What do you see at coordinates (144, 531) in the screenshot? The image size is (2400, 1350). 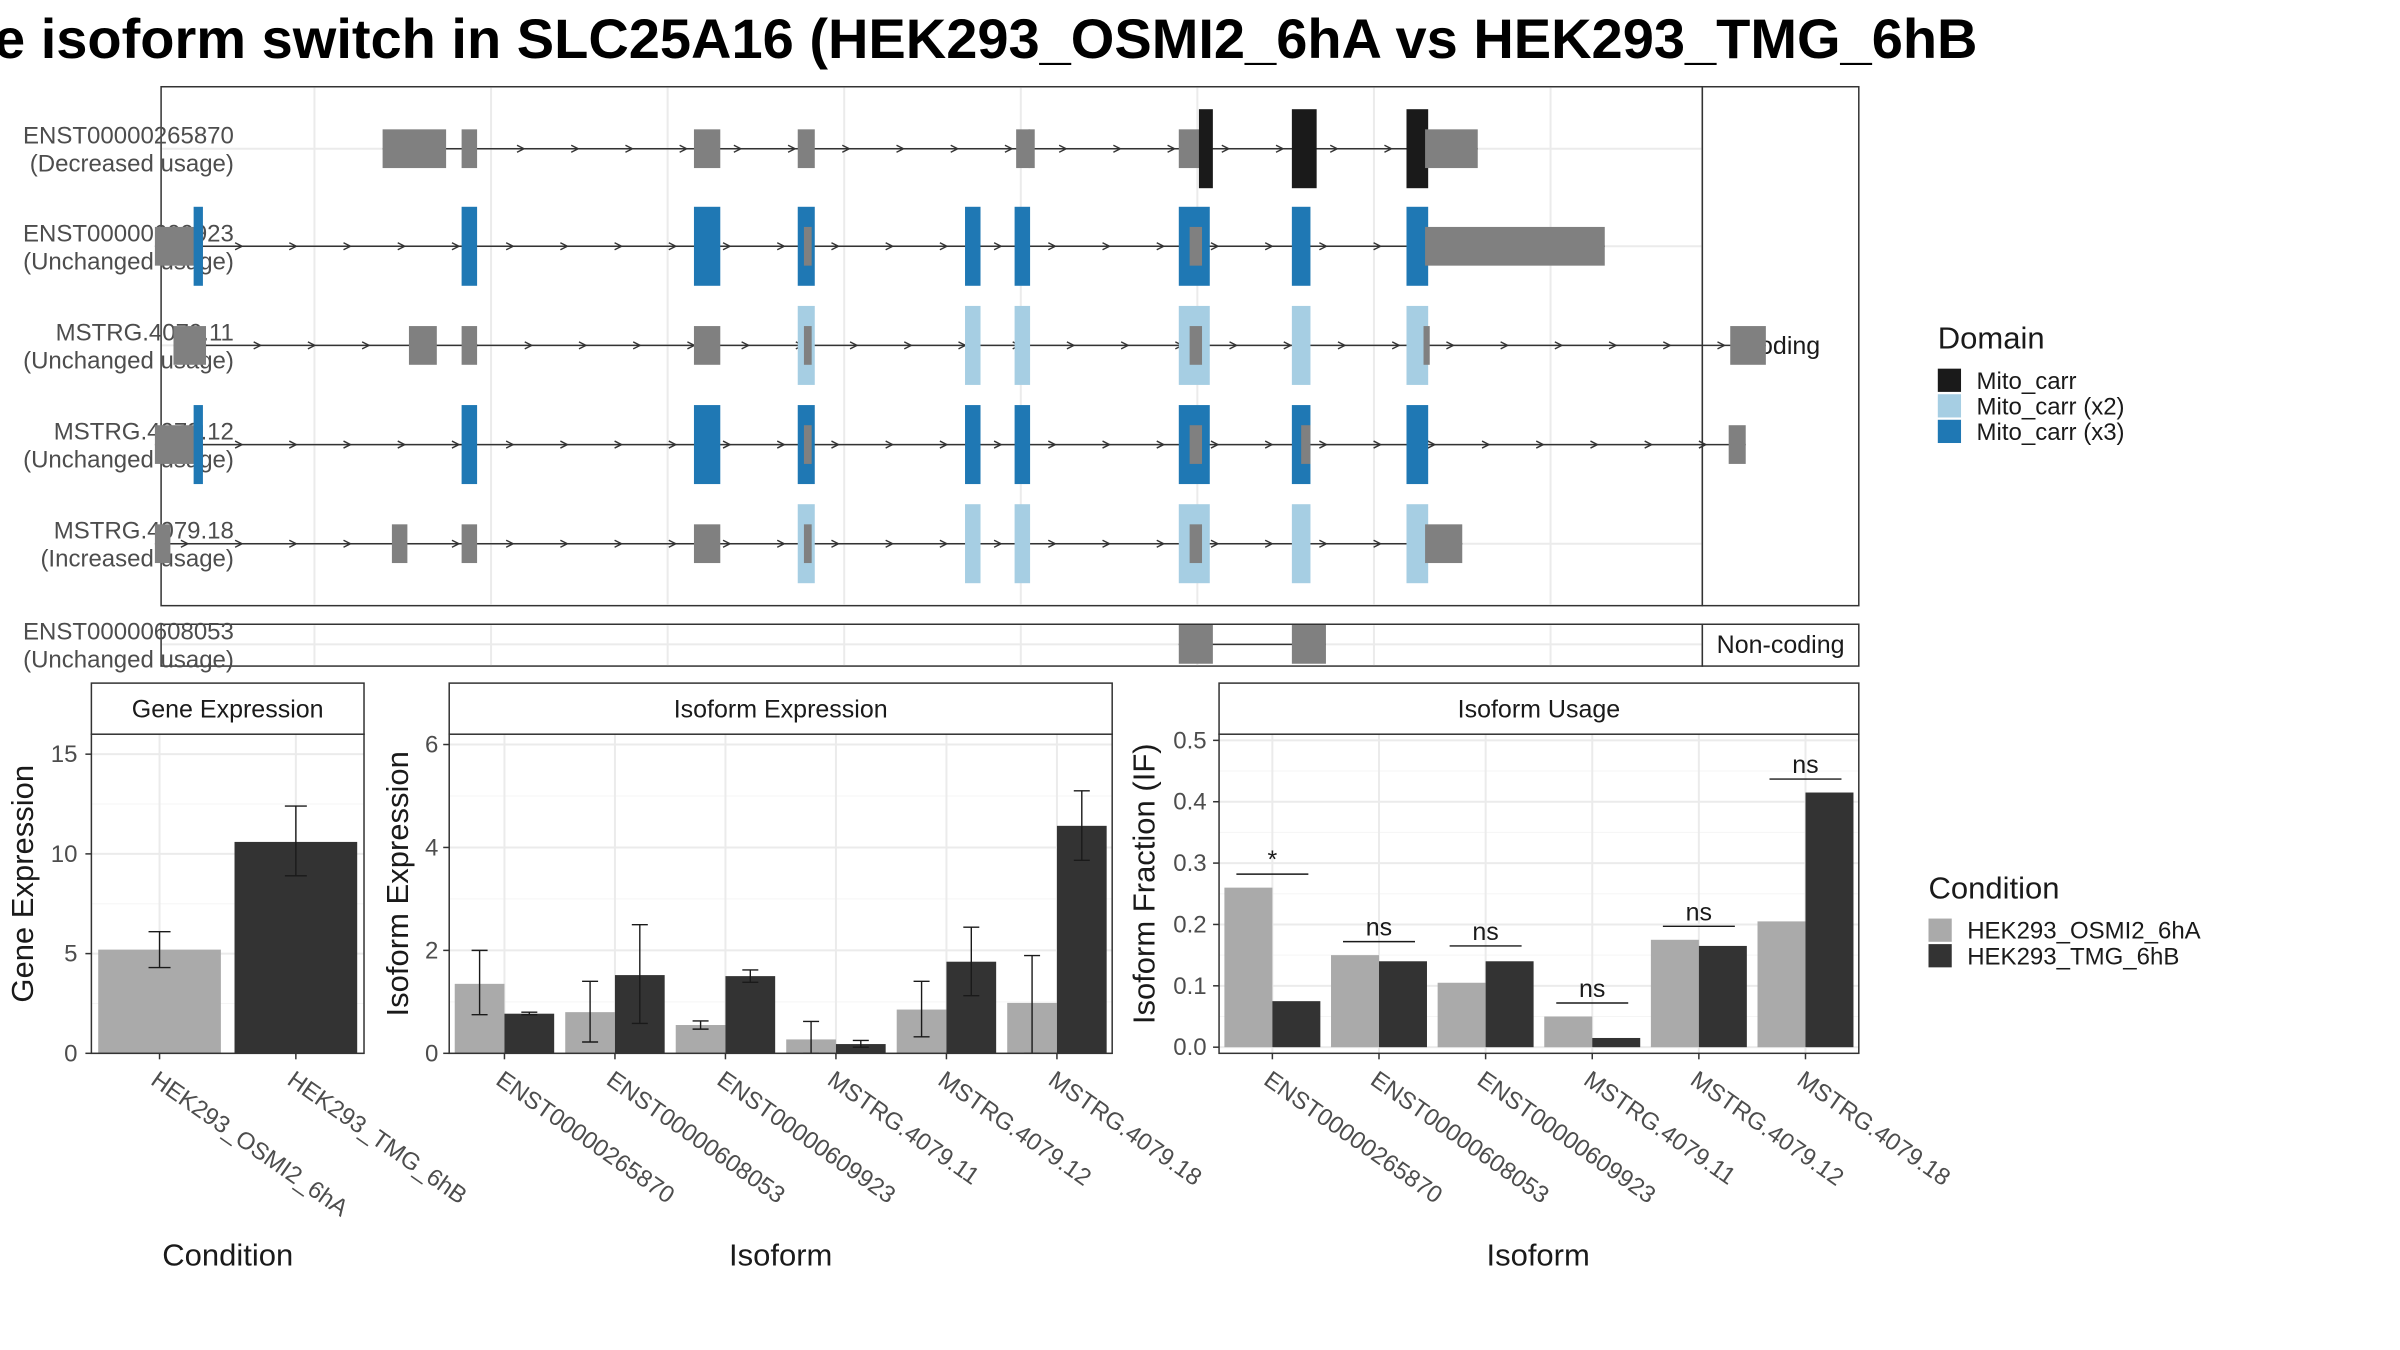 I see `transcript-id: MSTRG.4079.18` at bounding box center [144, 531].